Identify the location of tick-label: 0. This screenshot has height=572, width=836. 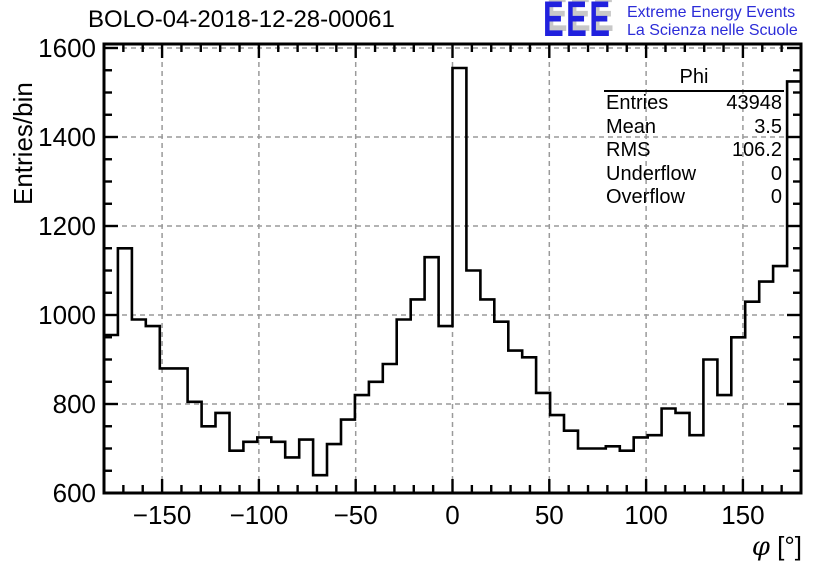
(452, 515).